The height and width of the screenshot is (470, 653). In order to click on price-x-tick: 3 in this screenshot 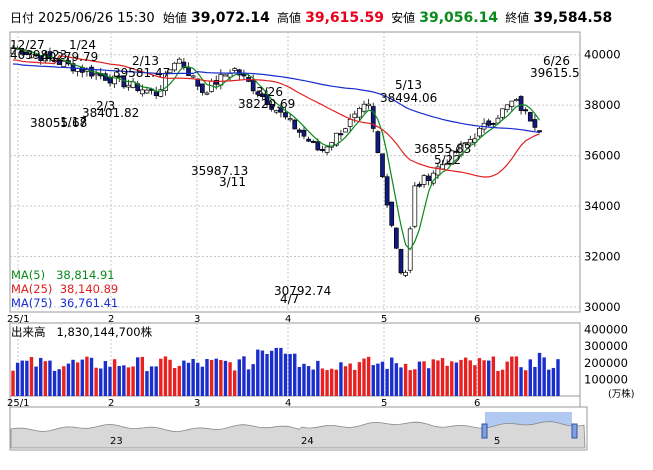, I will do `click(197, 319)`.